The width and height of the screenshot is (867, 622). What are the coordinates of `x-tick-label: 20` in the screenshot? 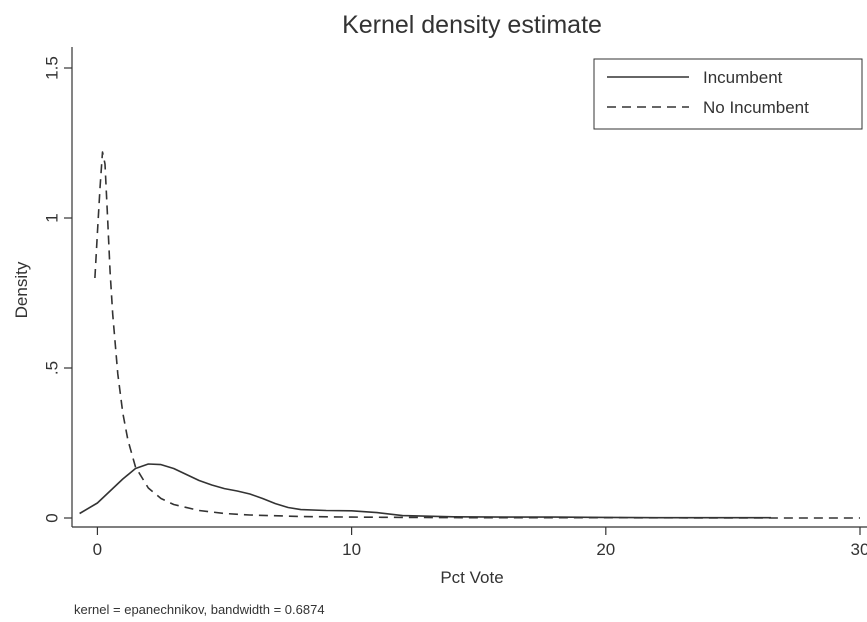 It's located at (605, 549).